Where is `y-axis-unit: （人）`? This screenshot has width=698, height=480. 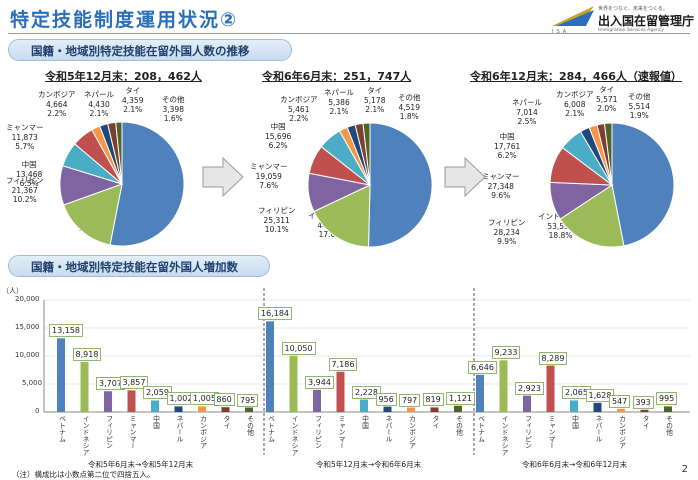 y-axis-unit: （人） is located at coordinates (12, 291).